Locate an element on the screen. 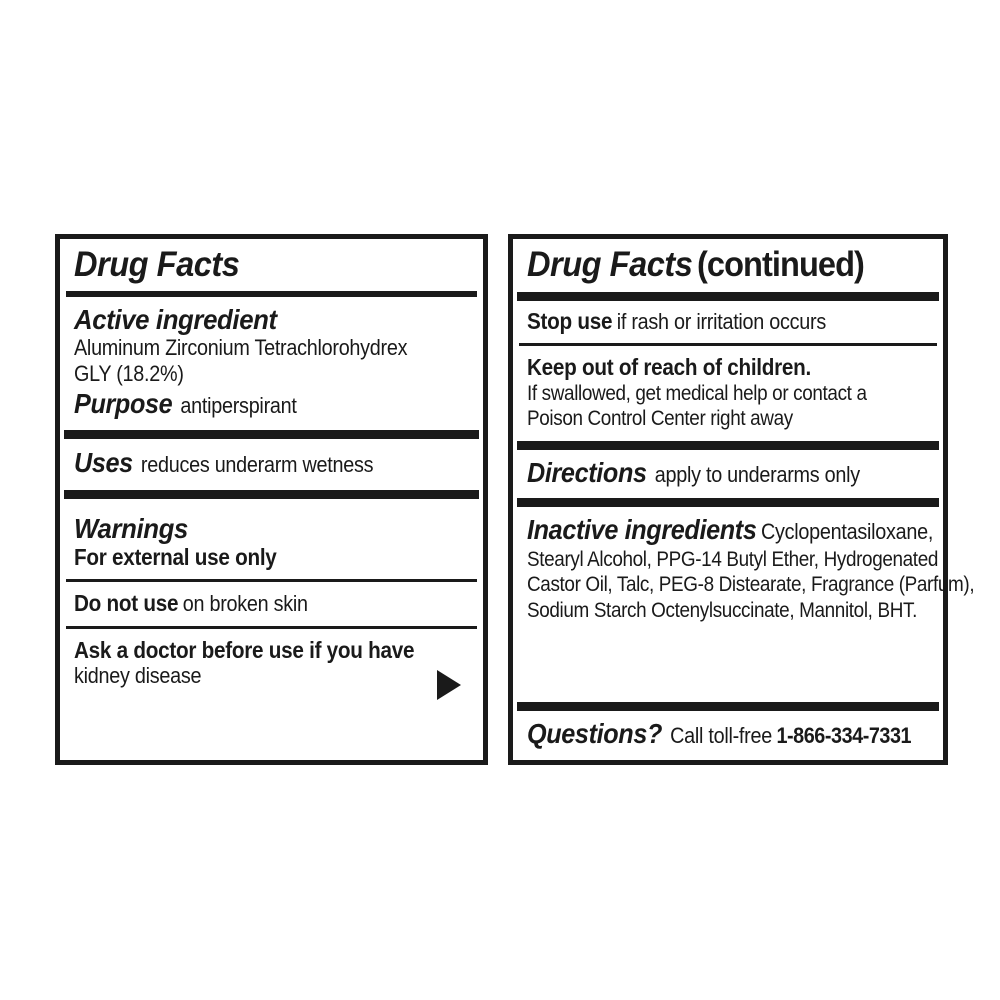 This screenshot has height=1000, width=1000. purpose-heading: Purpose is located at coordinates (123, 403).